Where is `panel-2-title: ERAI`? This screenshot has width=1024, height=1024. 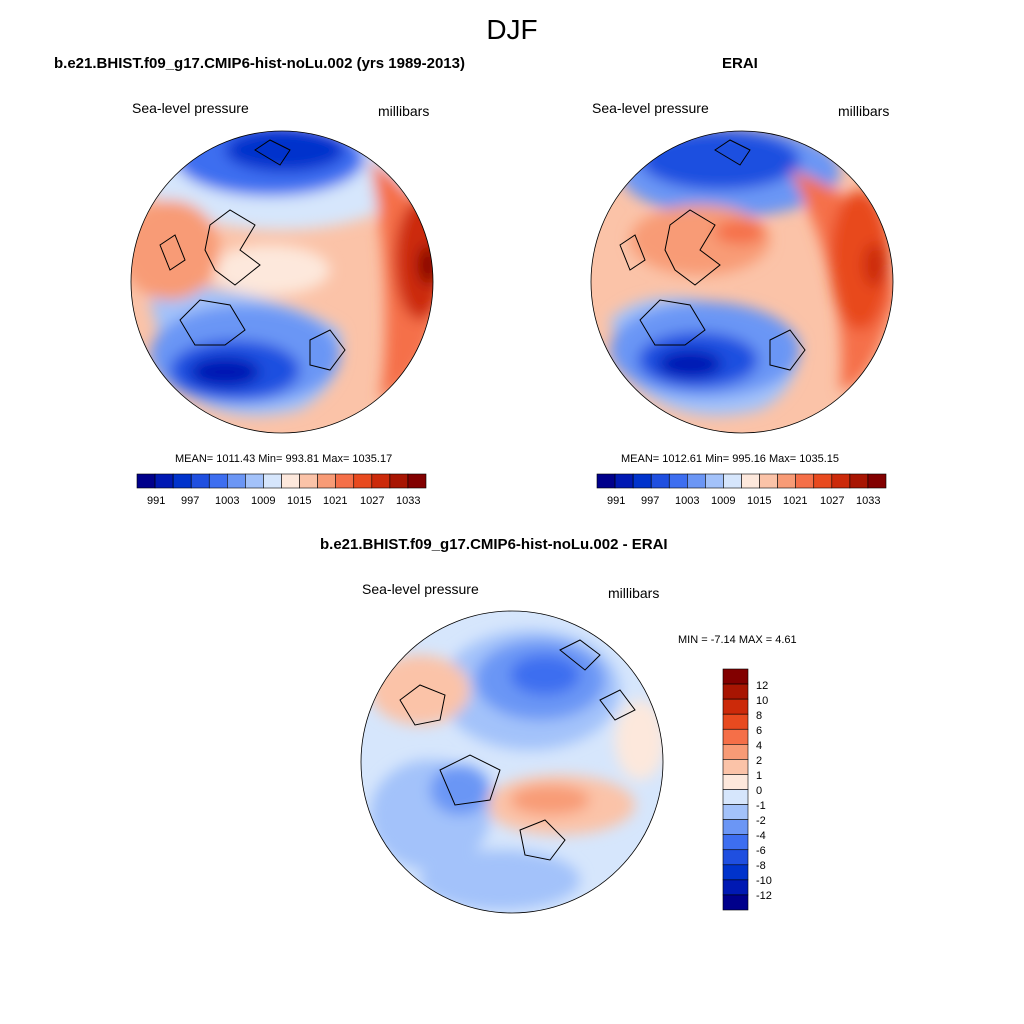
panel-2-title: ERAI is located at coordinates (740, 63).